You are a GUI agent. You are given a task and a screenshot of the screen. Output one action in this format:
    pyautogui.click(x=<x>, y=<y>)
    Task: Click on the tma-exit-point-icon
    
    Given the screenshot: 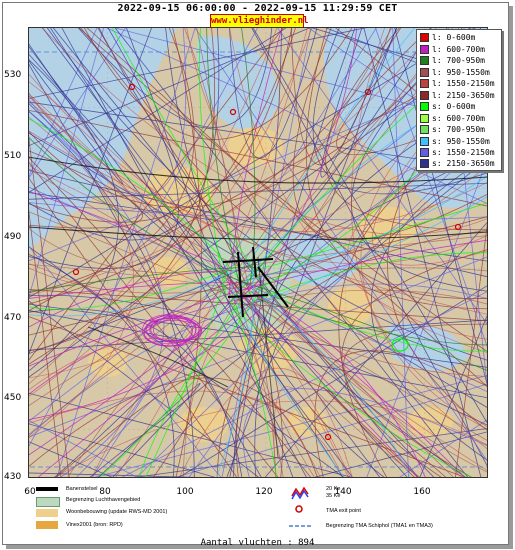 What is the action you would take?
    pyautogui.click(x=299, y=509)
    